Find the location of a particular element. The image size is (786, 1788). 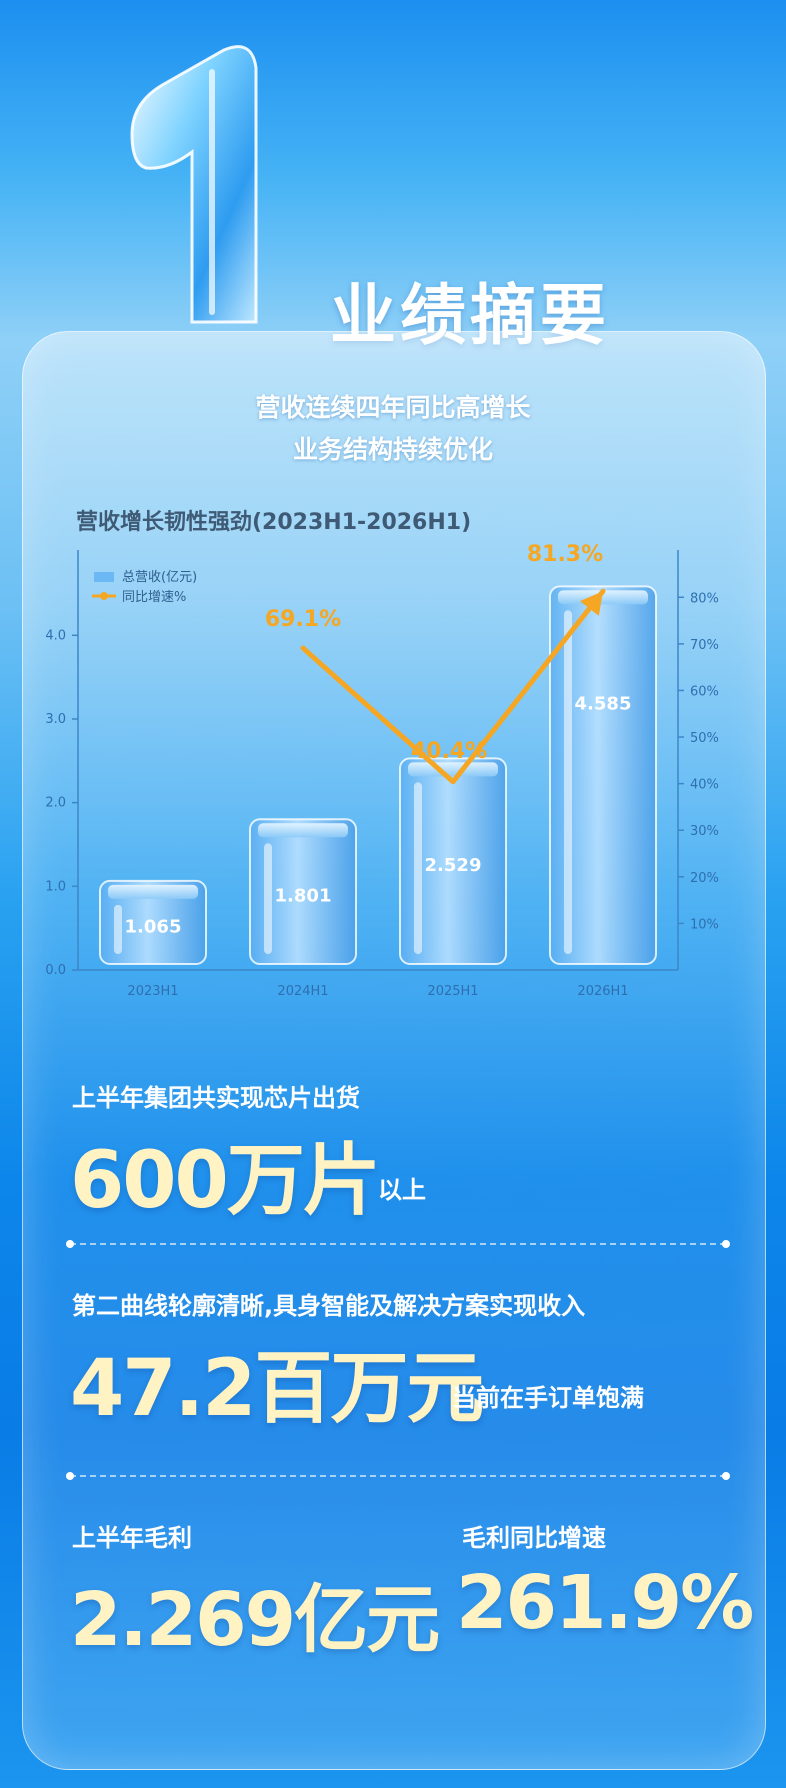

growth-arrowhead is located at coordinates (591, 603).